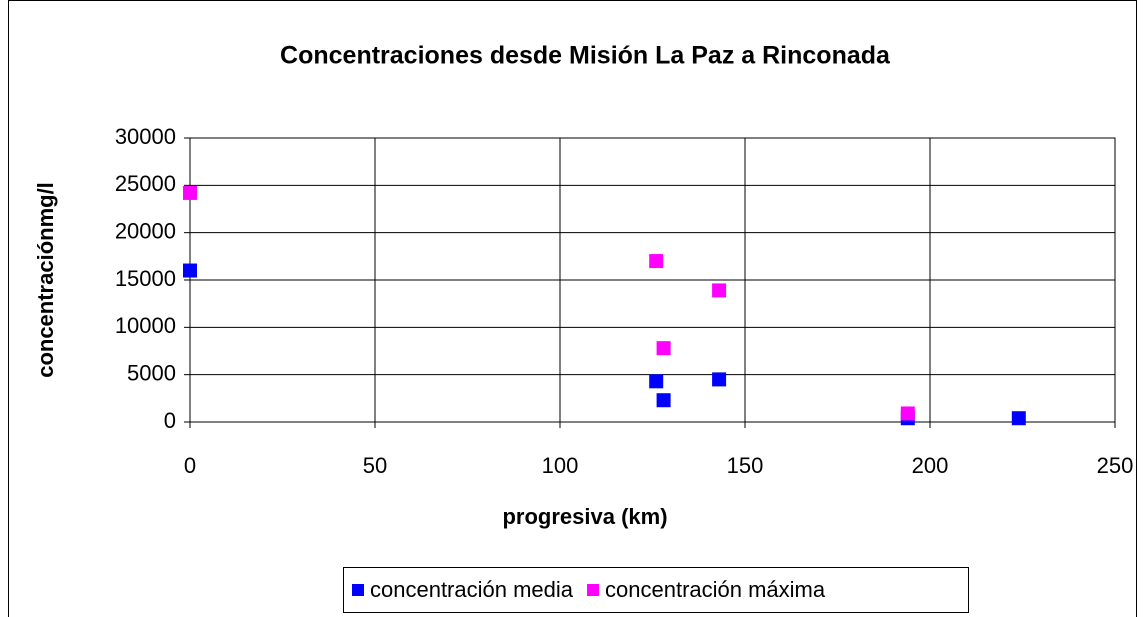 The width and height of the screenshot is (1145, 617). Describe the element at coordinates (190, 465) in the screenshot. I see `x-tick-label: 0` at that location.